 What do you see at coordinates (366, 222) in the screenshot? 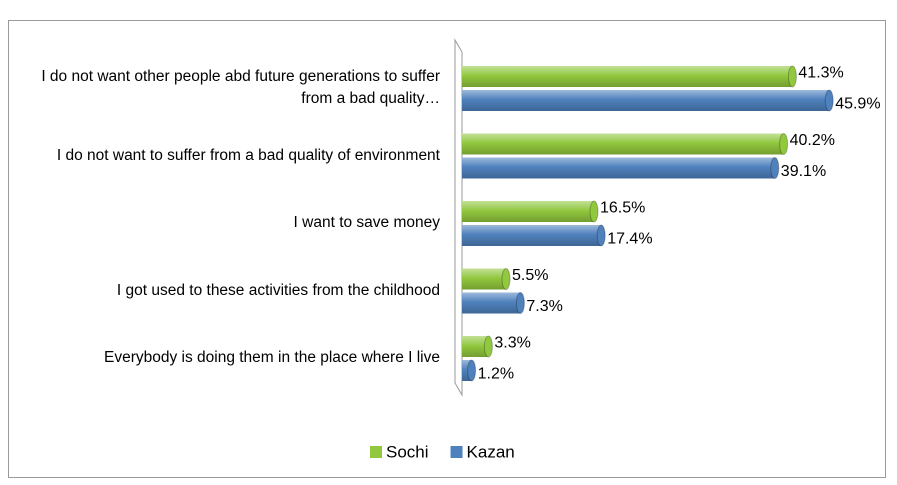
I see `category-label: I want to save money` at bounding box center [366, 222].